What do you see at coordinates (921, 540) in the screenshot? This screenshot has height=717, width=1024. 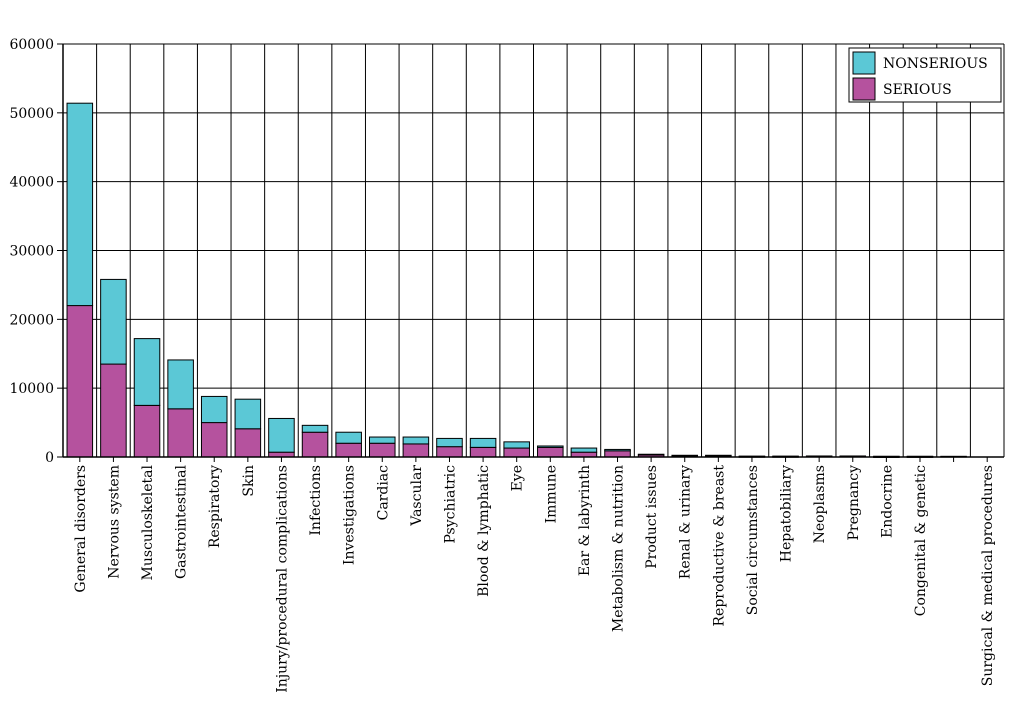 I see `x-tick-label: Congenital & genetic` at bounding box center [921, 540].